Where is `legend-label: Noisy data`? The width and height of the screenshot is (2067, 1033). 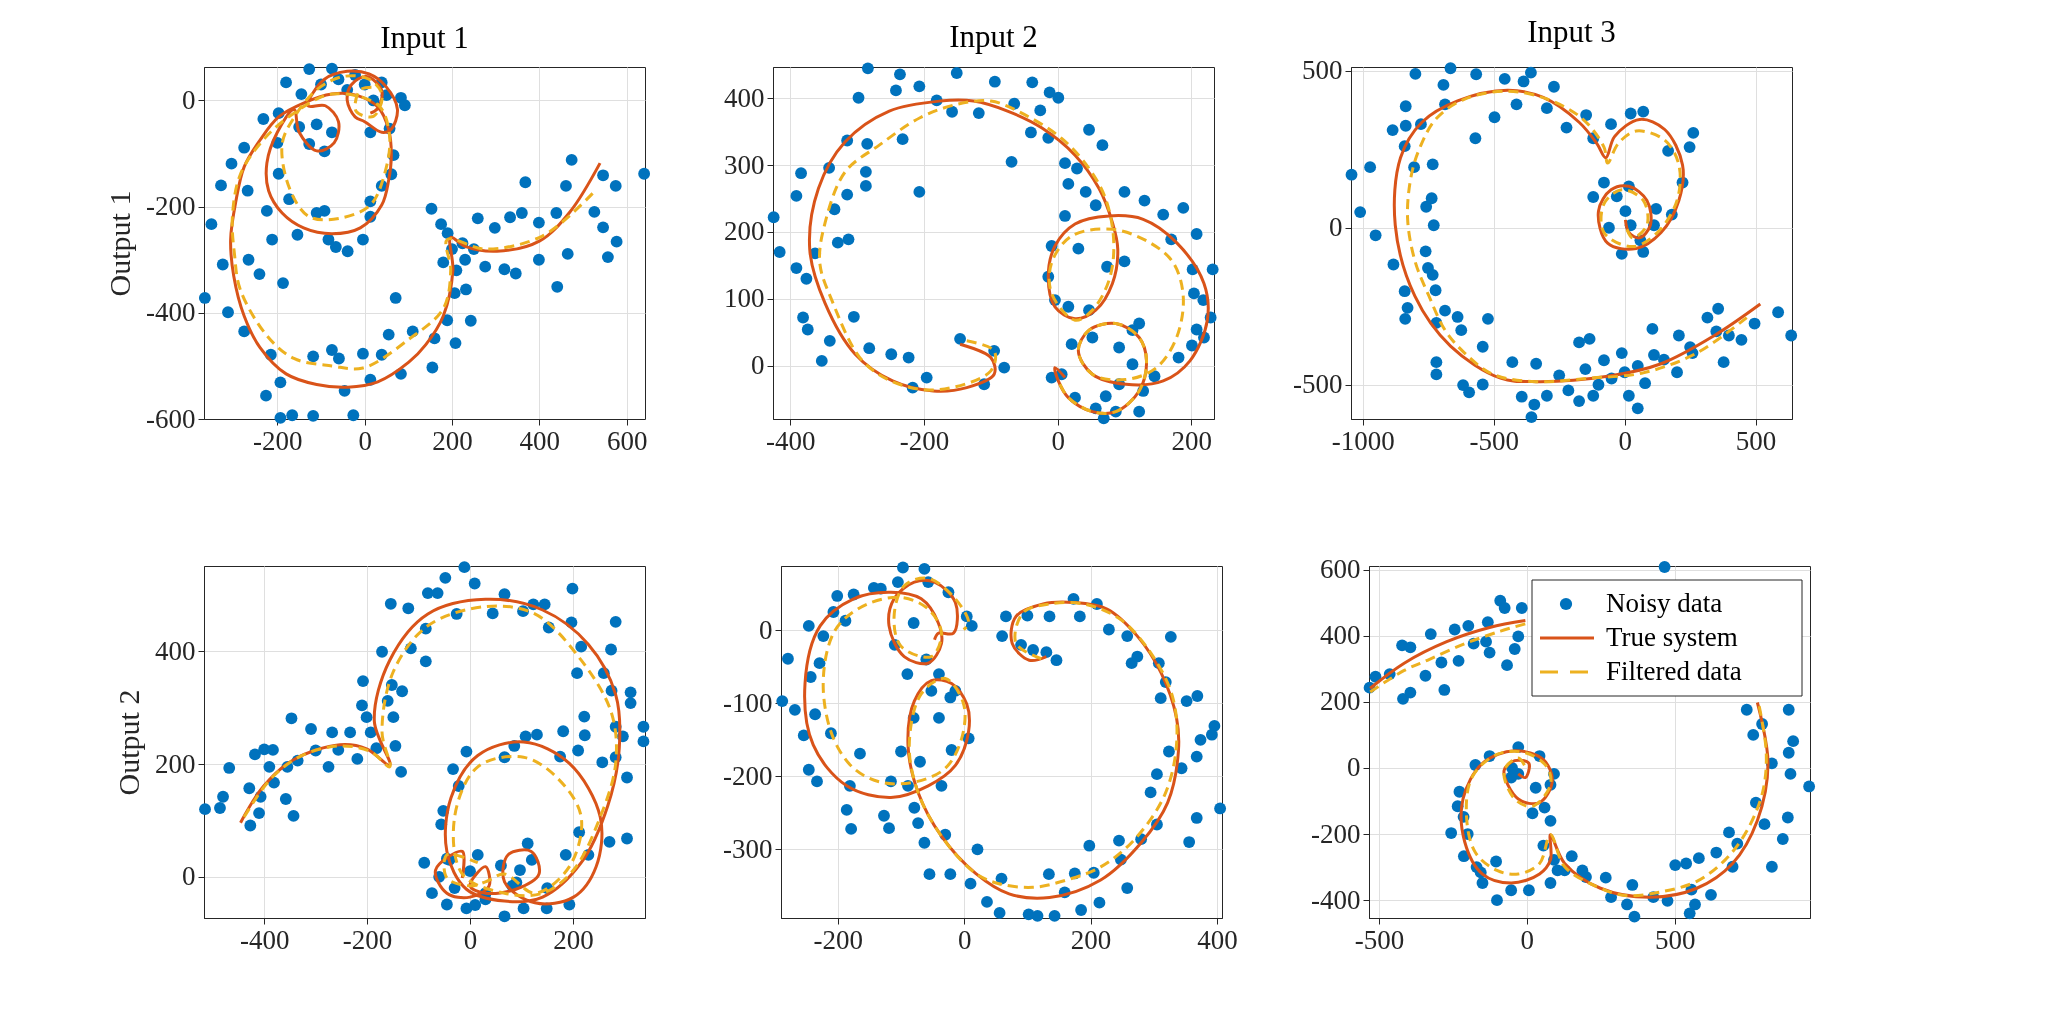
legend-label: Noisy data is located at coordinates (1664, 603).